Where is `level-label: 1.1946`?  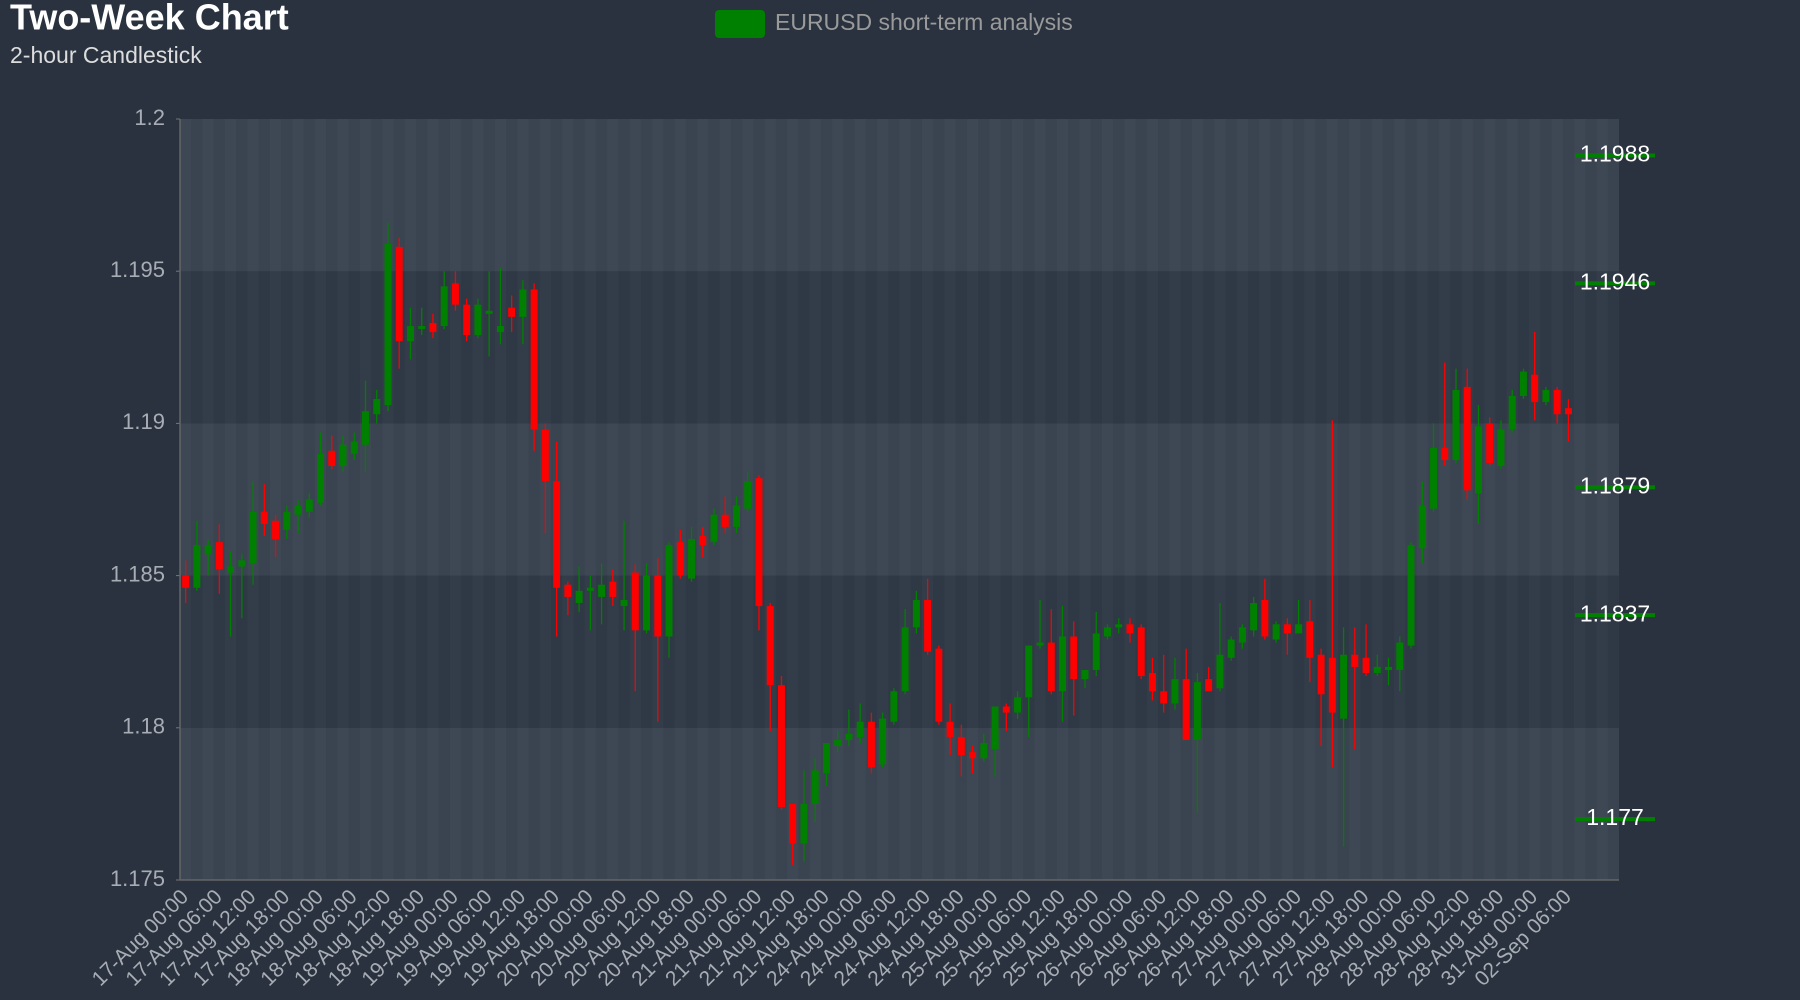
level-label: 1.1946 is located at coordinates (1615, 281).